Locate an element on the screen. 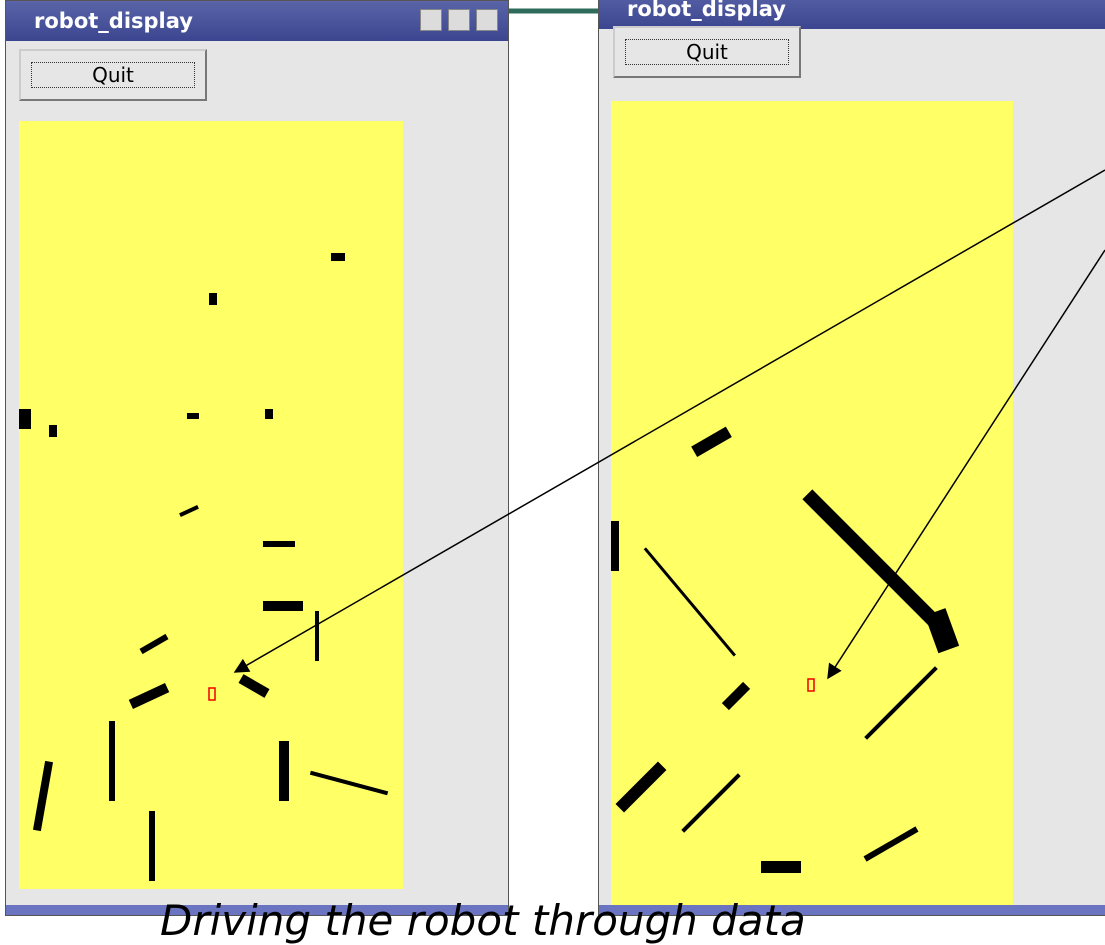  minimize is located at coordinates (431, 20).